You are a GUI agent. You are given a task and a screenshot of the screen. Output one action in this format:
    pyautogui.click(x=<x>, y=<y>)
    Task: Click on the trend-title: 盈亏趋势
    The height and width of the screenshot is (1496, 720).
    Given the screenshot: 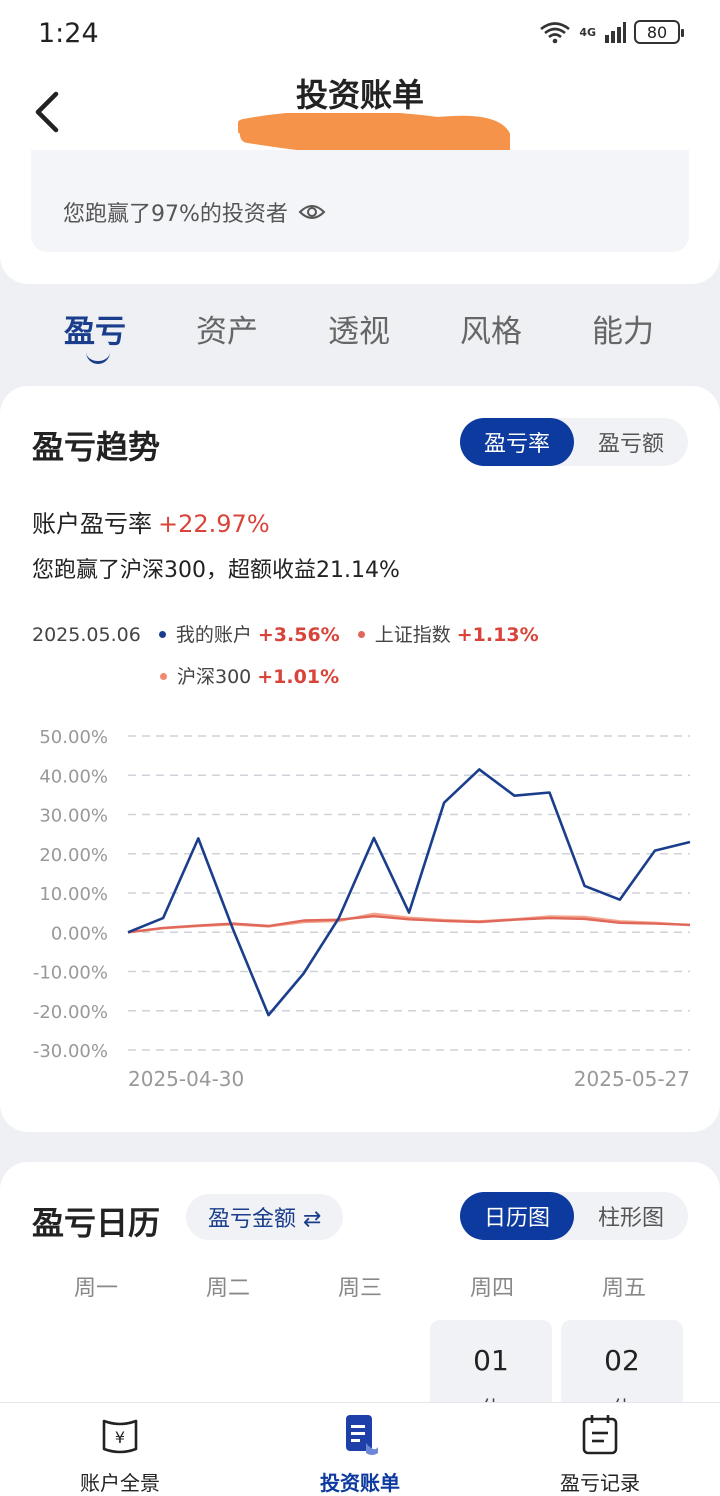 What is the action you would take?
    pyautogui.click(x=96, y=447)
    